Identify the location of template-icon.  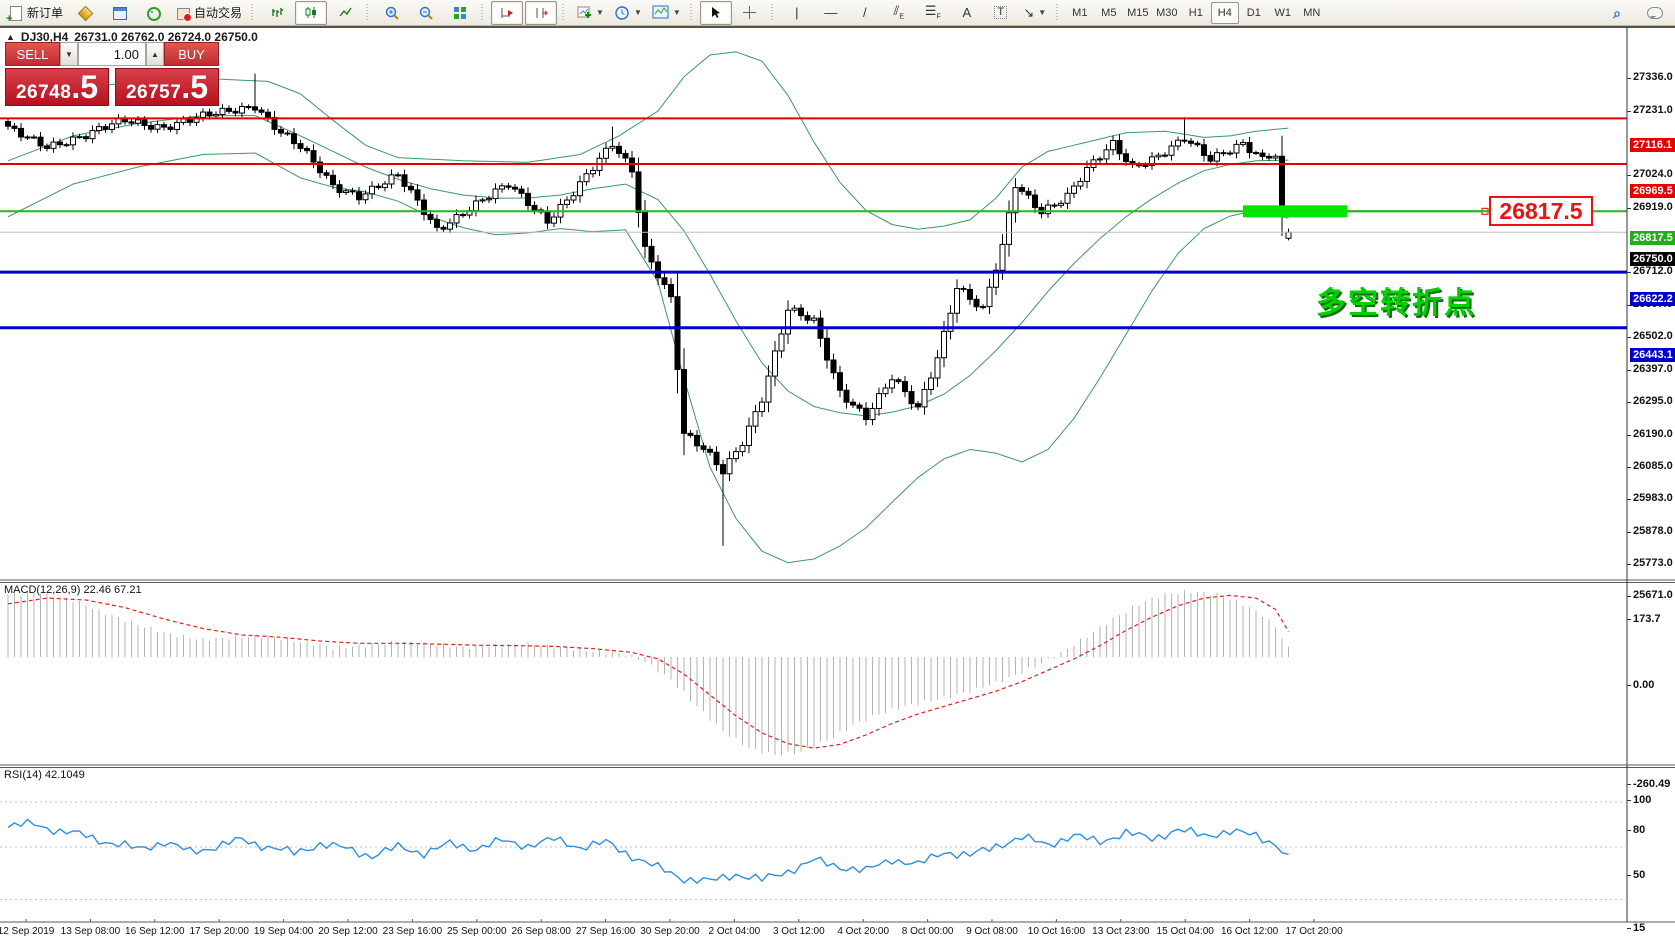
(660, 12).